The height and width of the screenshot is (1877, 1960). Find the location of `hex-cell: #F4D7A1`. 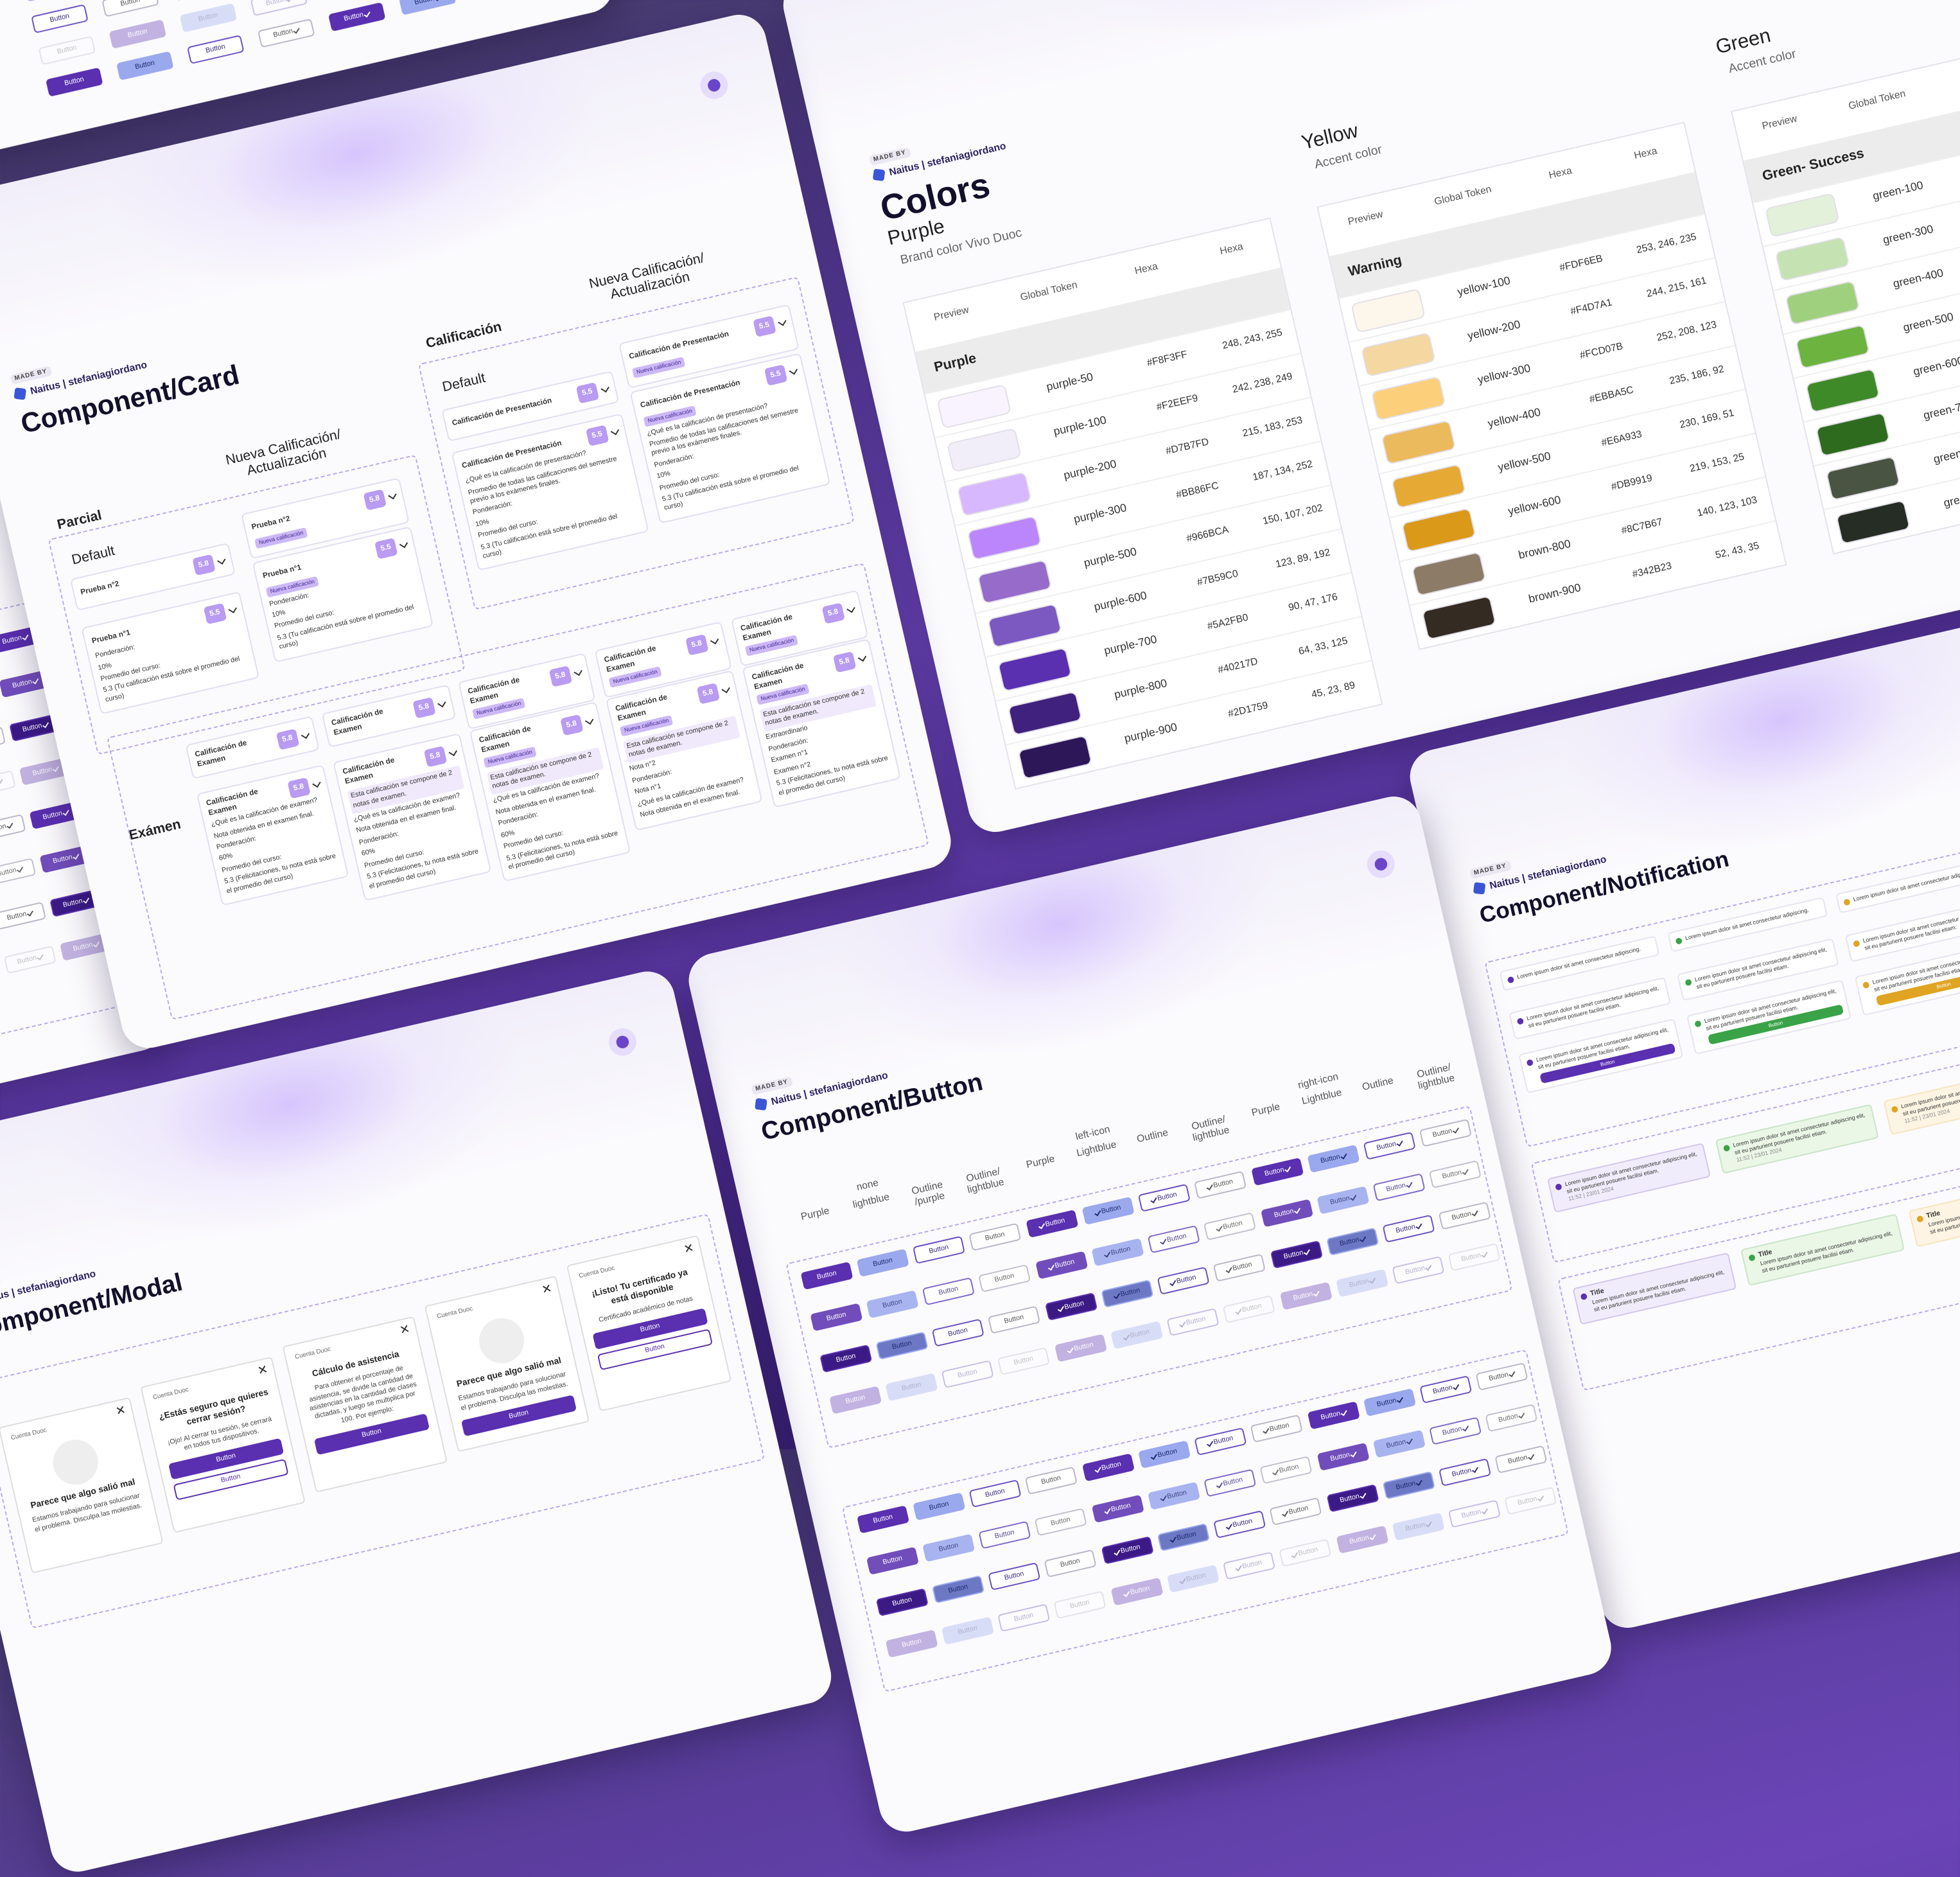

hex-cell: #F4D7A1 is located at coordinates (1591, 306).